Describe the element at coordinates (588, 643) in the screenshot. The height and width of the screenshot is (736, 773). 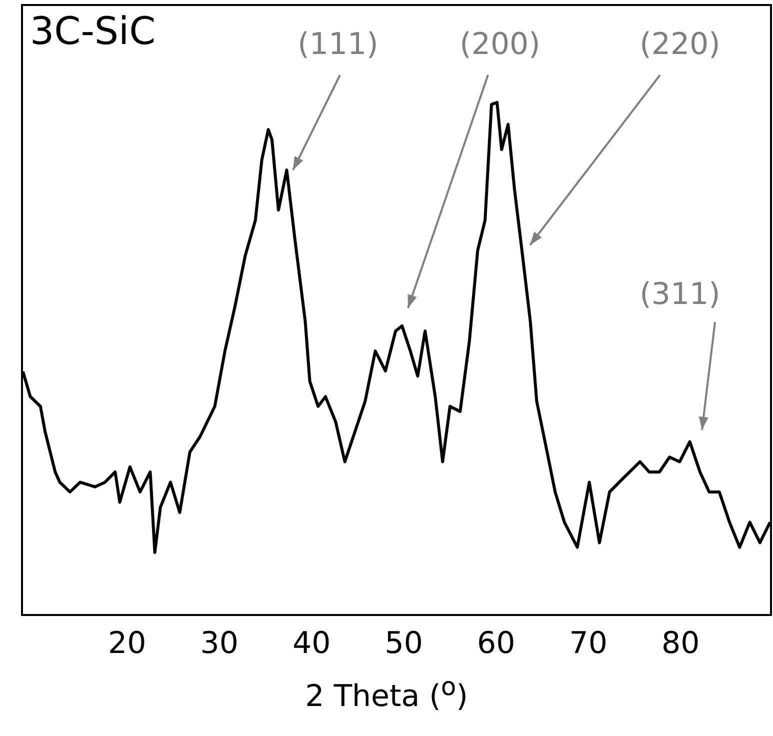
I see `x-tick-label: 70` at that location.